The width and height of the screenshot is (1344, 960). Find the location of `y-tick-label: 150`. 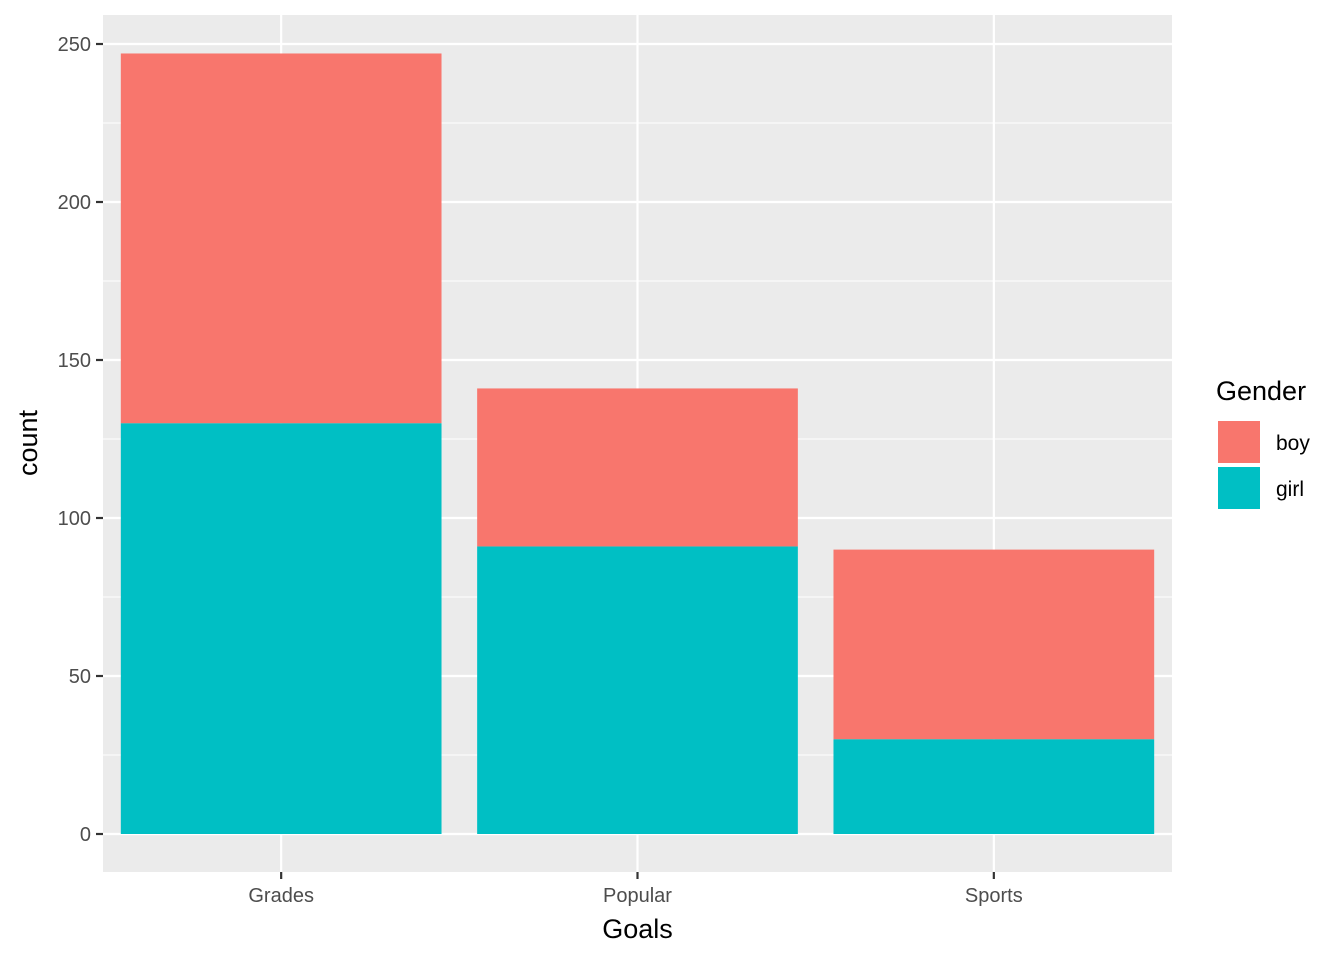

y-tick-label: 150 is located at coordinates (74, 361).